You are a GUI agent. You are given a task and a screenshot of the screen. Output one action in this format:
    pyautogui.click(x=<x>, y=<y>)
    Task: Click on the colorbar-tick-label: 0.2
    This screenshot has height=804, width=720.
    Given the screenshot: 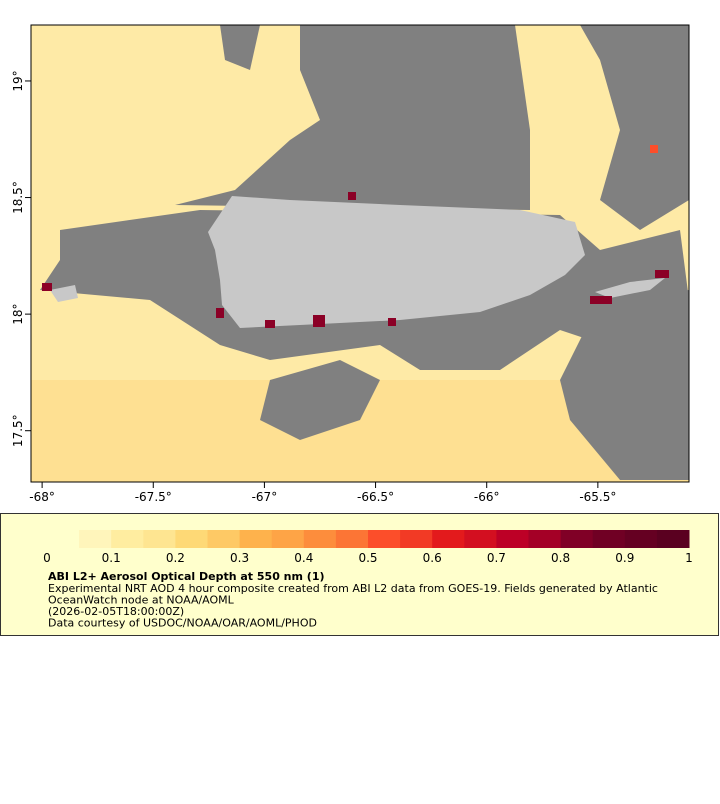 What is the action you would take?
    pyautogui.click(x=175, y=558)
    